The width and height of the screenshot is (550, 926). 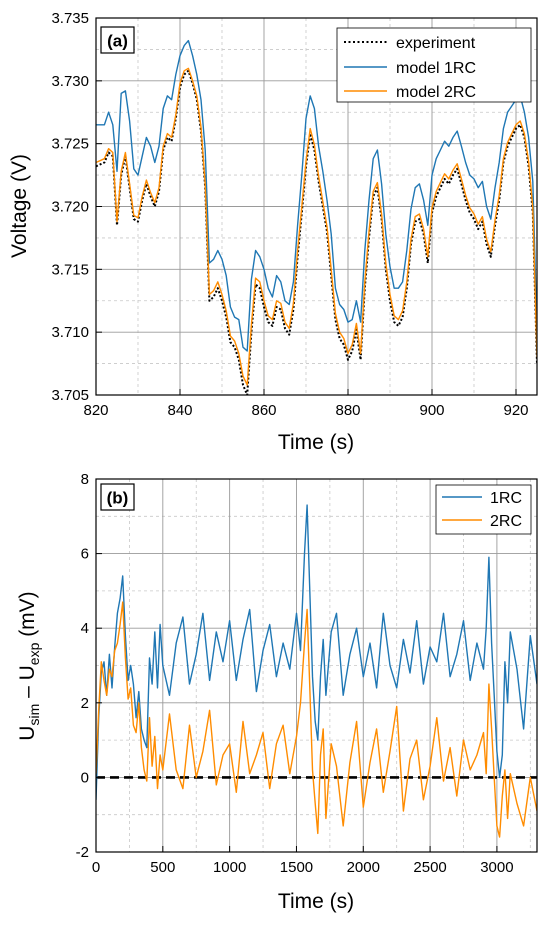 I want to click on y-tick-label: 3.710, so click(x=70, y=332).